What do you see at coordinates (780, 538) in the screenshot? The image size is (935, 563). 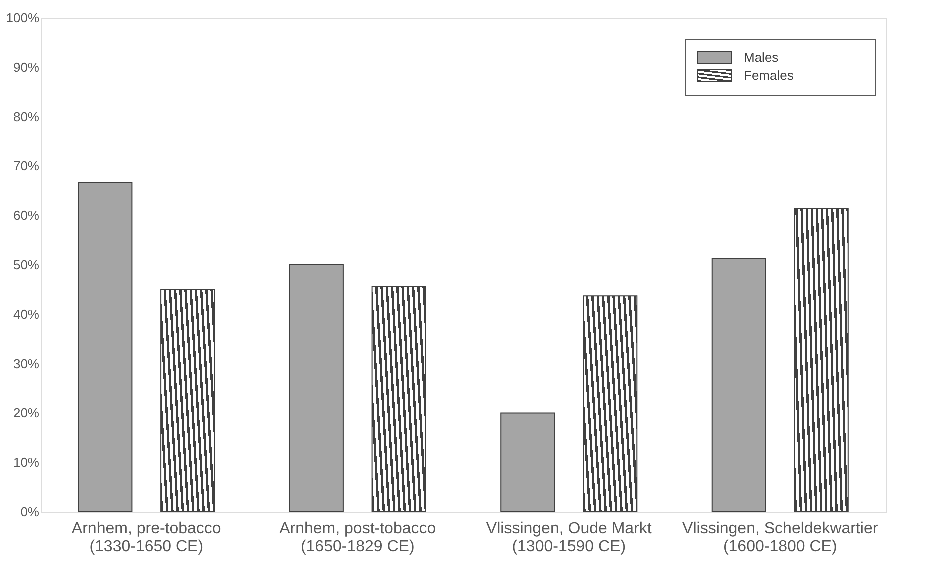 I see `x-tick-label: Vlissingen, Scheldekwartier (1600-1800 CE)` at bounding box center [780, 538].